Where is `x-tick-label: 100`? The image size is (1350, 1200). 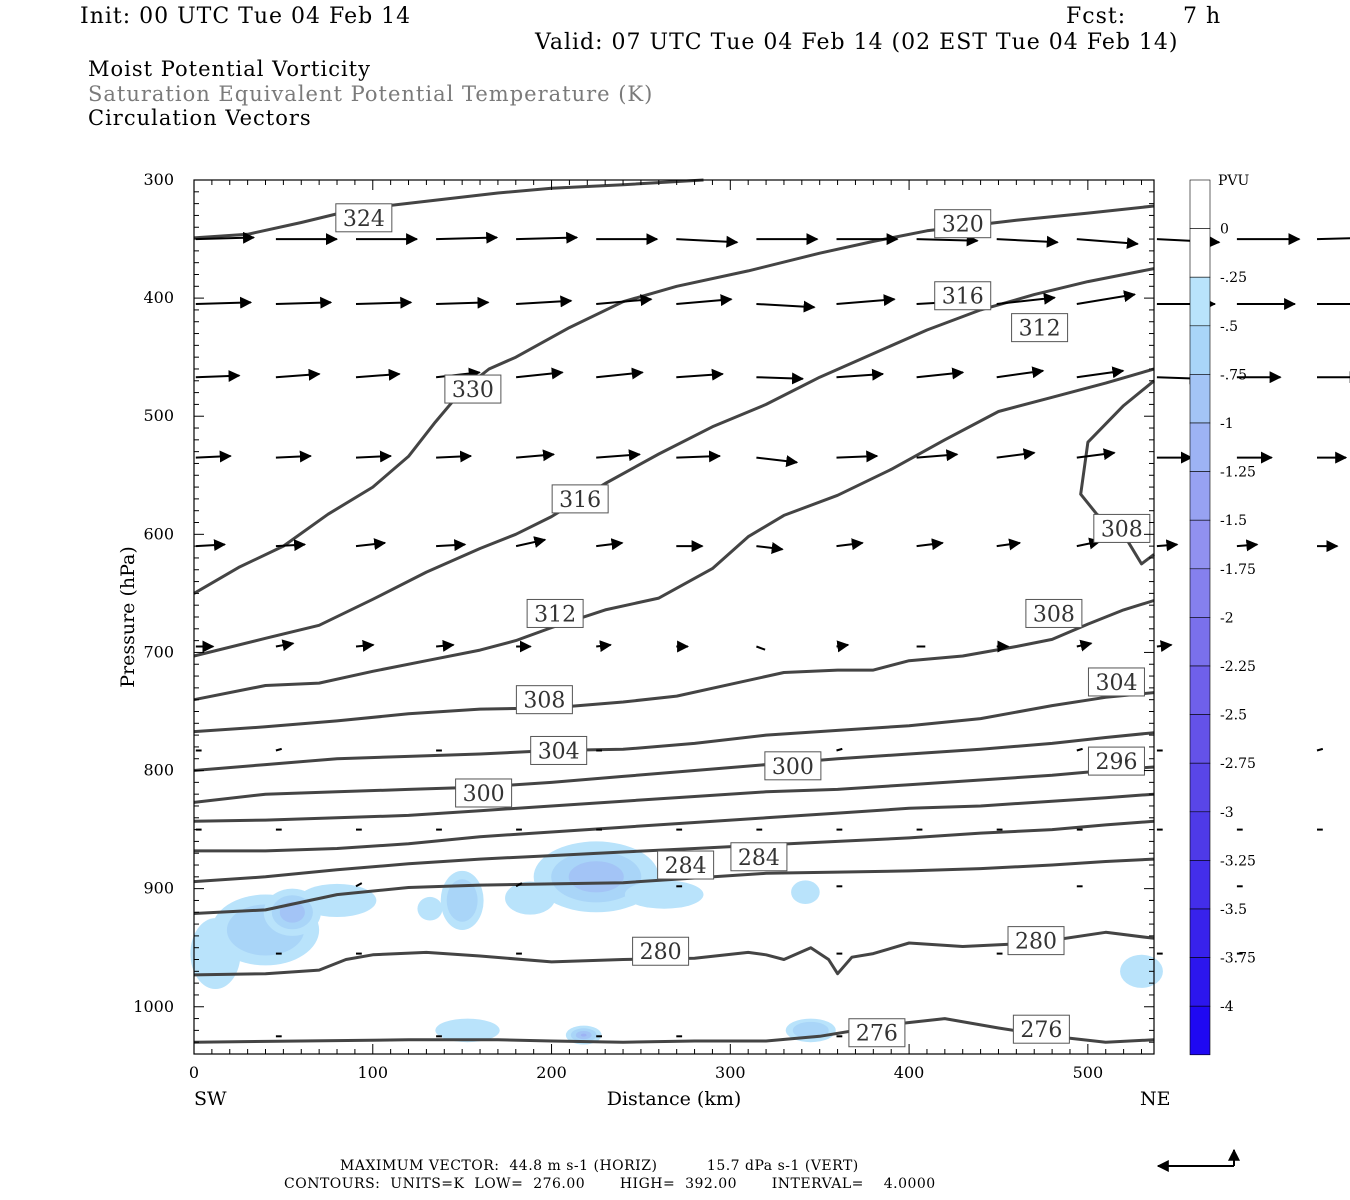 x-tick-label: 100 is located at coordinates (372, 1072).